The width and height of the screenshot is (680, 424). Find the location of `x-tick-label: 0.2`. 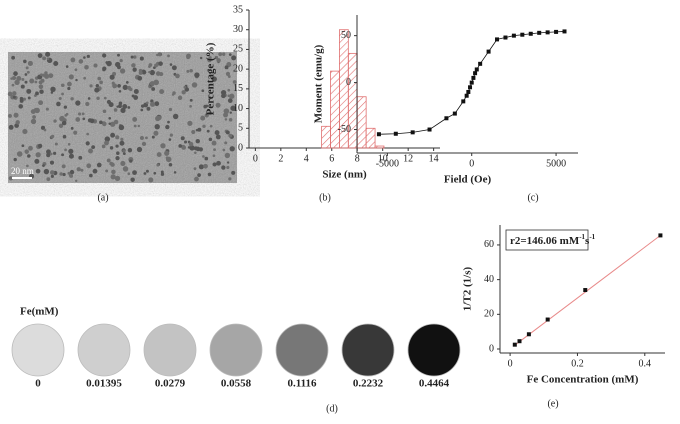

x-tick-label: 0.2 is located at coordinates (577, 363).